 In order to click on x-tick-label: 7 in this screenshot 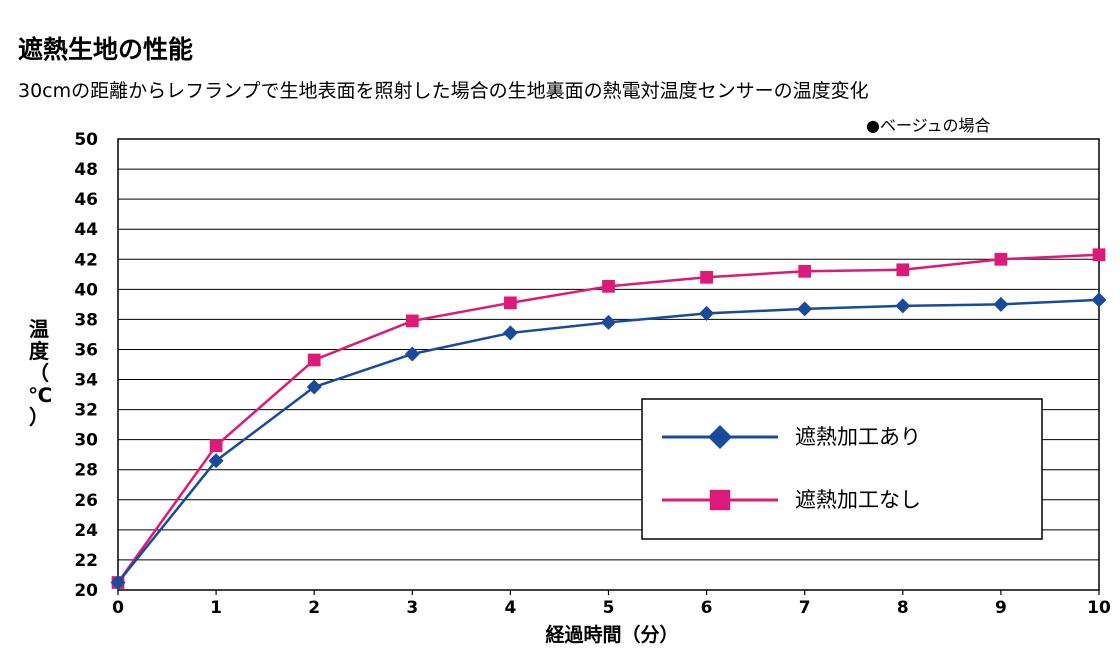, I will do `click(805, 608)`.